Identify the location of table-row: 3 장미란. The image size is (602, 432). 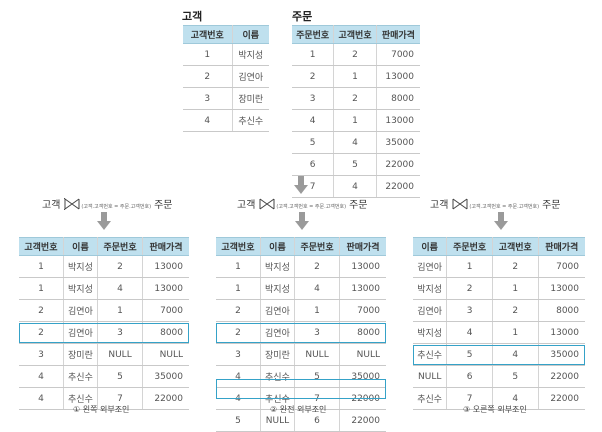
(226, 98).